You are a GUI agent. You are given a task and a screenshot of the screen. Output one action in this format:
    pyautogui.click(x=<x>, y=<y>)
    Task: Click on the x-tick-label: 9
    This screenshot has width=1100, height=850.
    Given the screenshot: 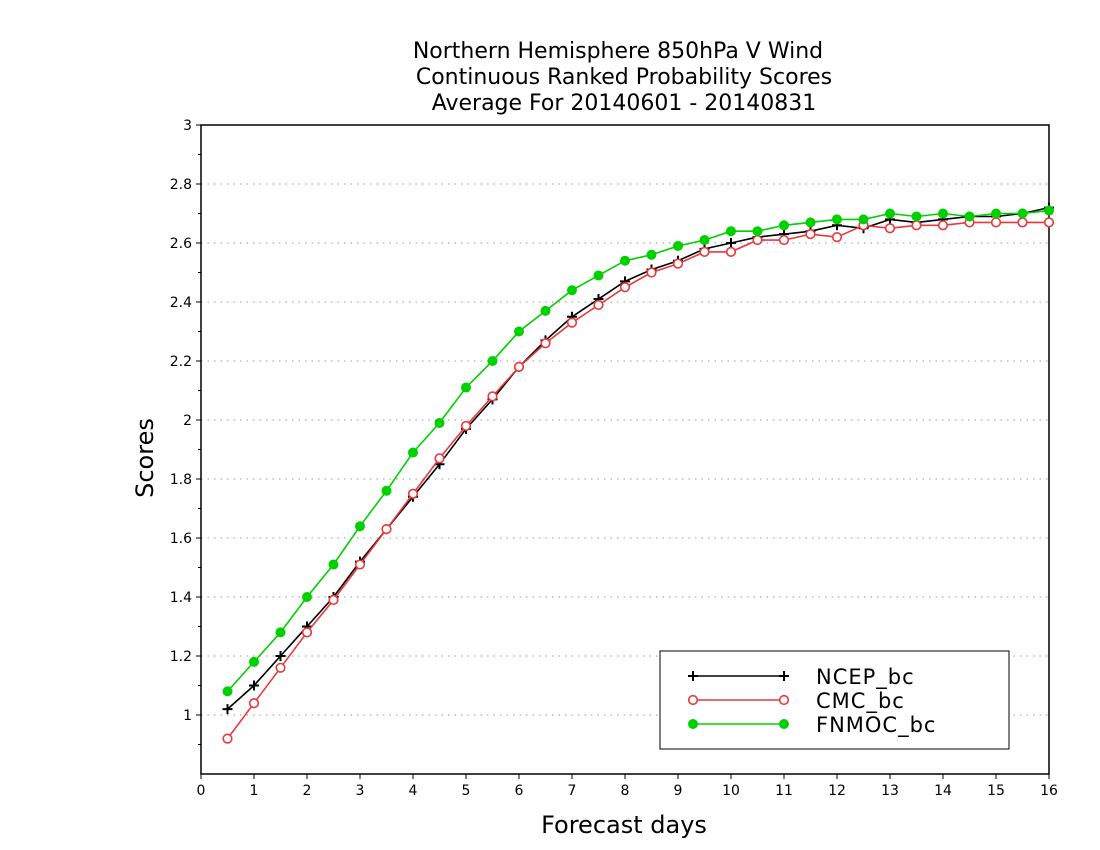 What is the action you would take?
    pyautogui.click(x=678, y=791)
    